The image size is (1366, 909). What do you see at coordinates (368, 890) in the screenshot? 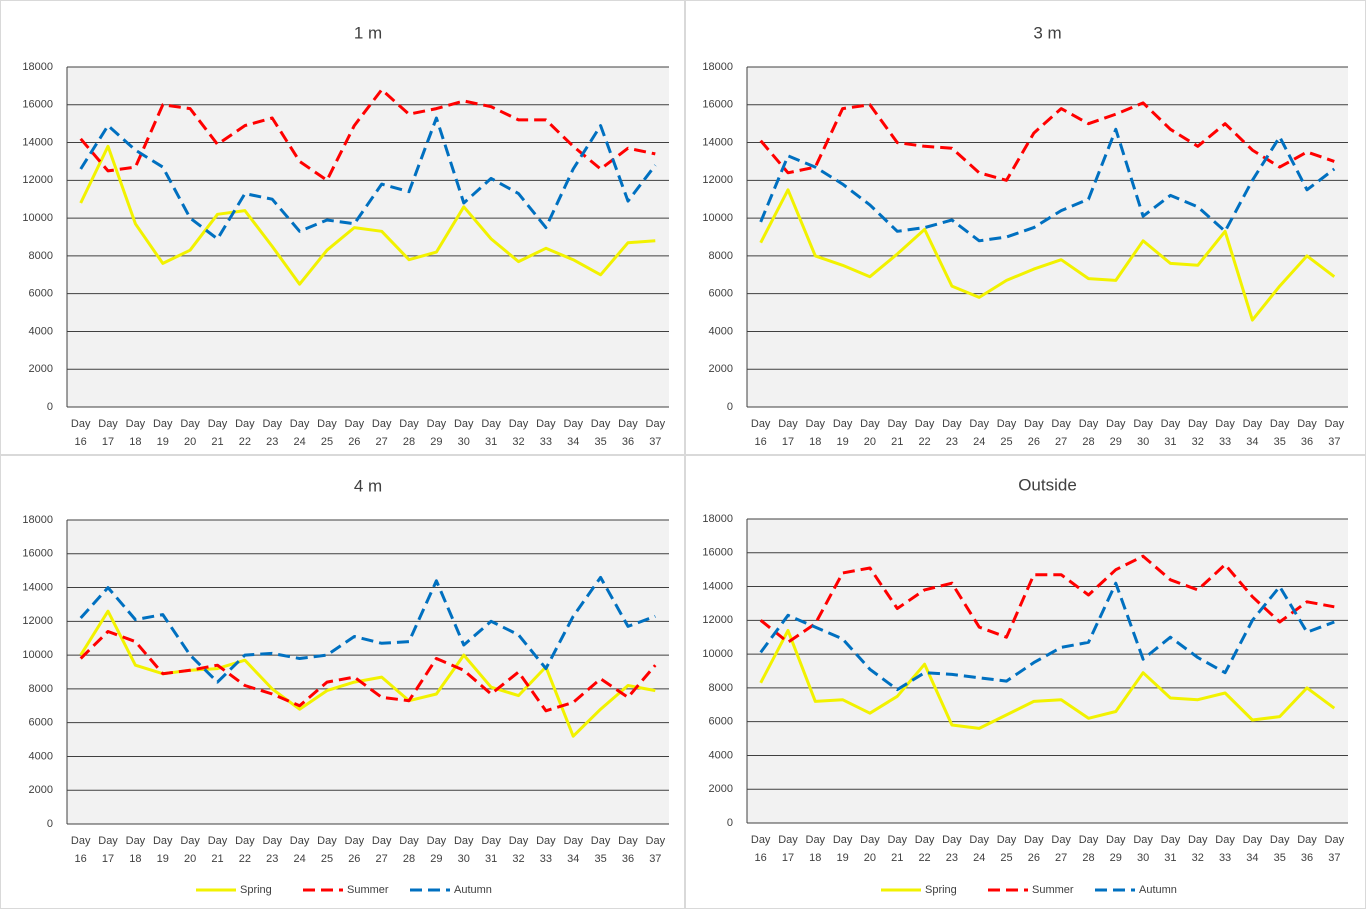
I see `legend-label: Summer` at bounding box center [368, 890].